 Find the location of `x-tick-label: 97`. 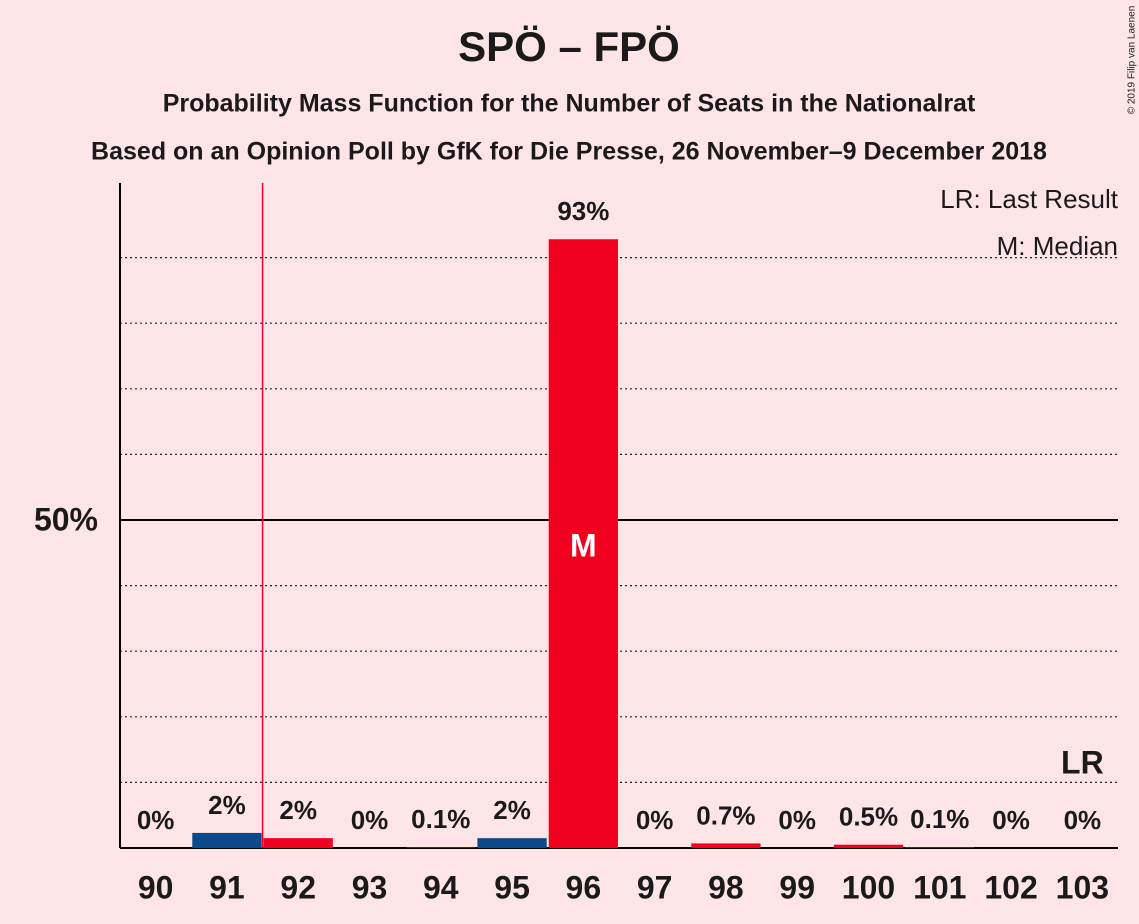

x-tick-label: 97 is located at coordinates (655, 887).